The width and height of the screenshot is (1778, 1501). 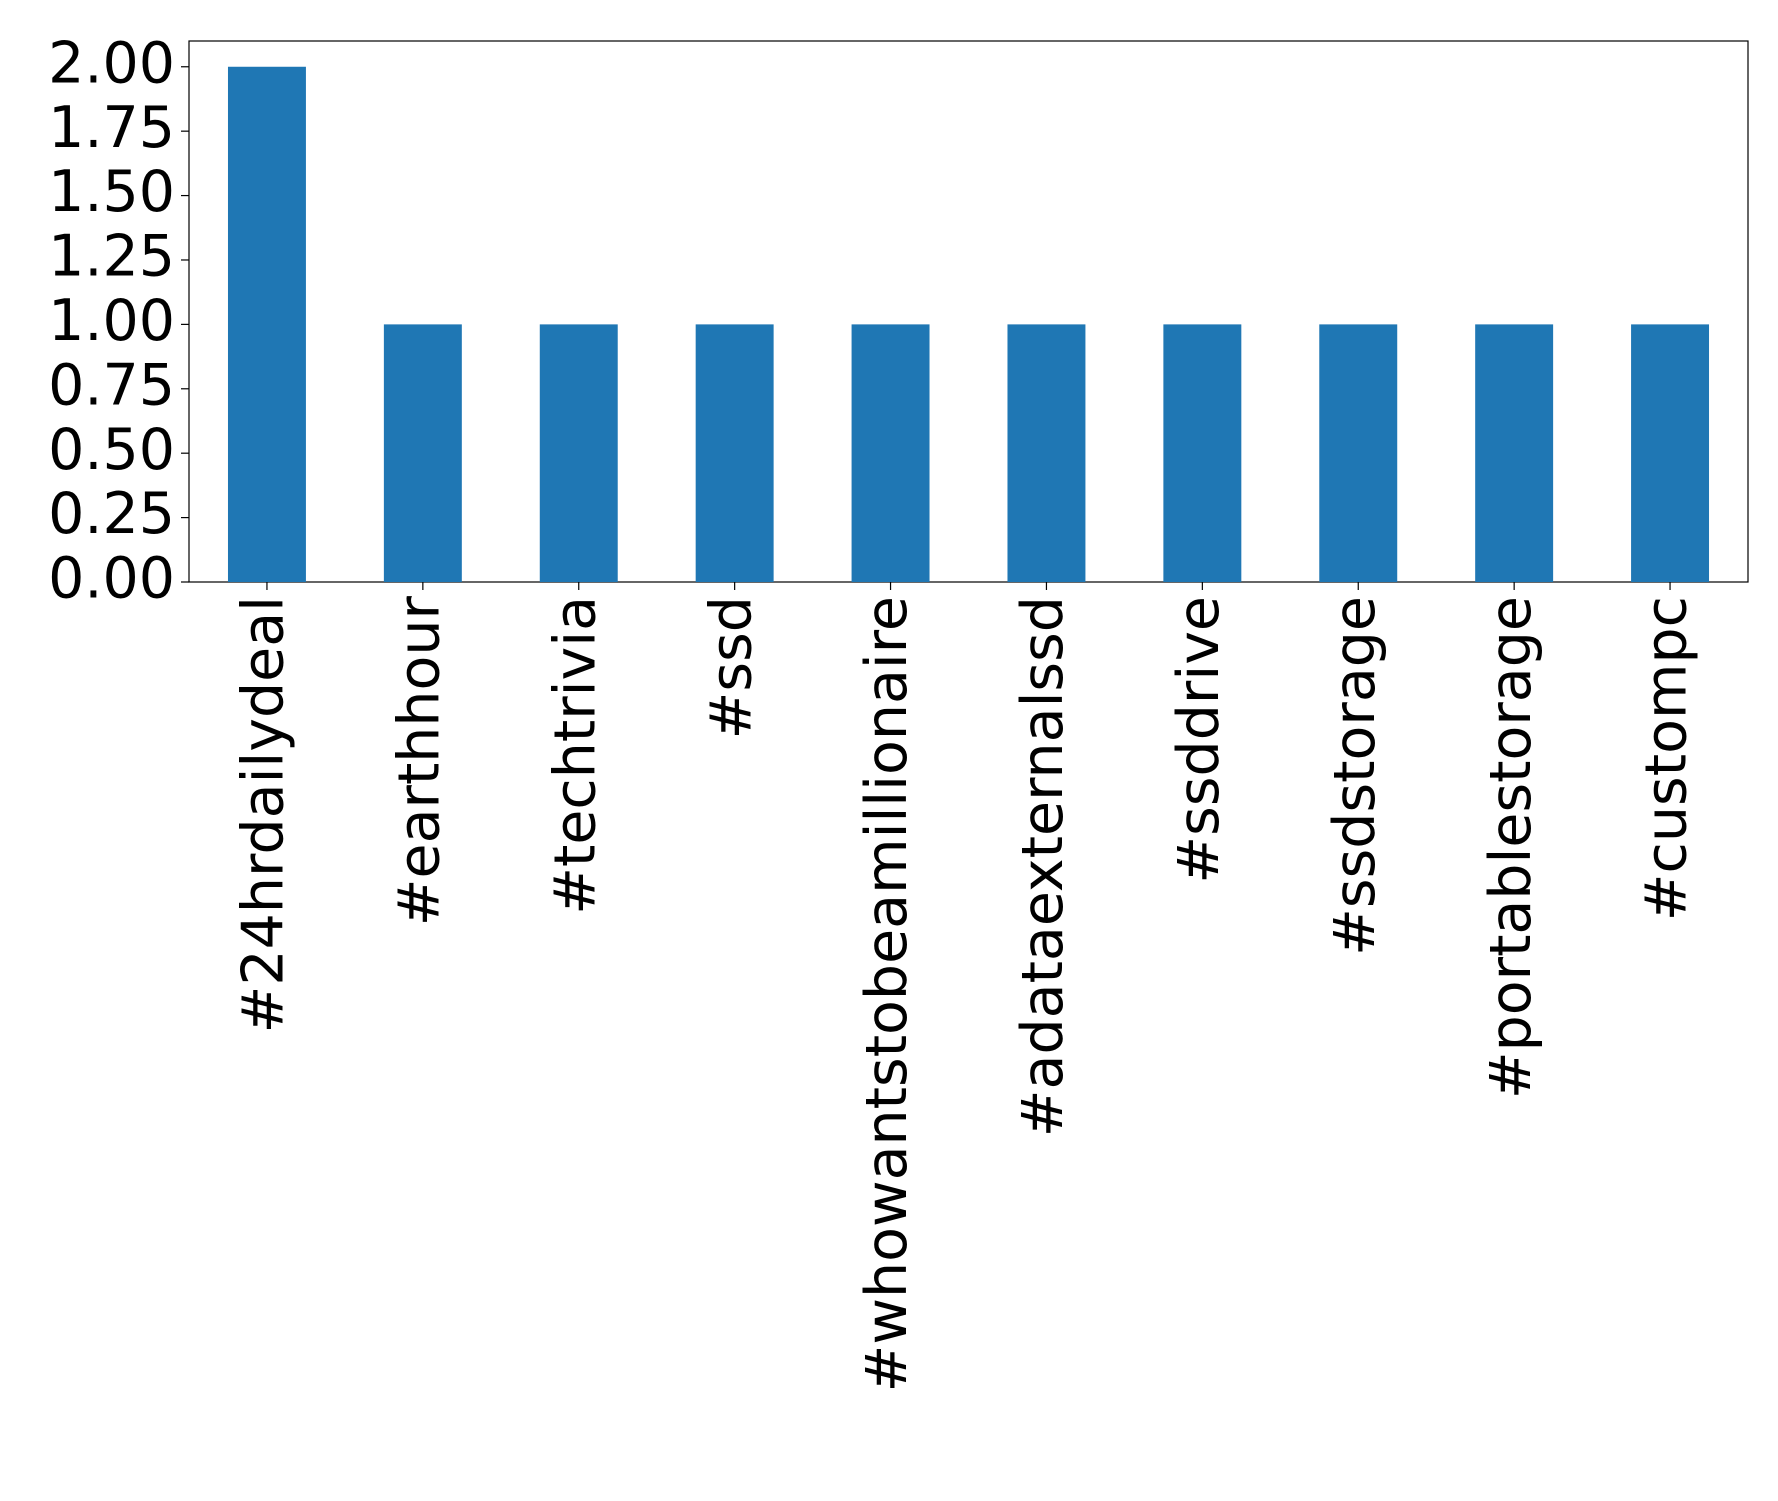 What do you see at coordinates (1199, 740) in the screenshot?
I see `x-tick-label: #ssddrive` at bounding box center [1199, 740].